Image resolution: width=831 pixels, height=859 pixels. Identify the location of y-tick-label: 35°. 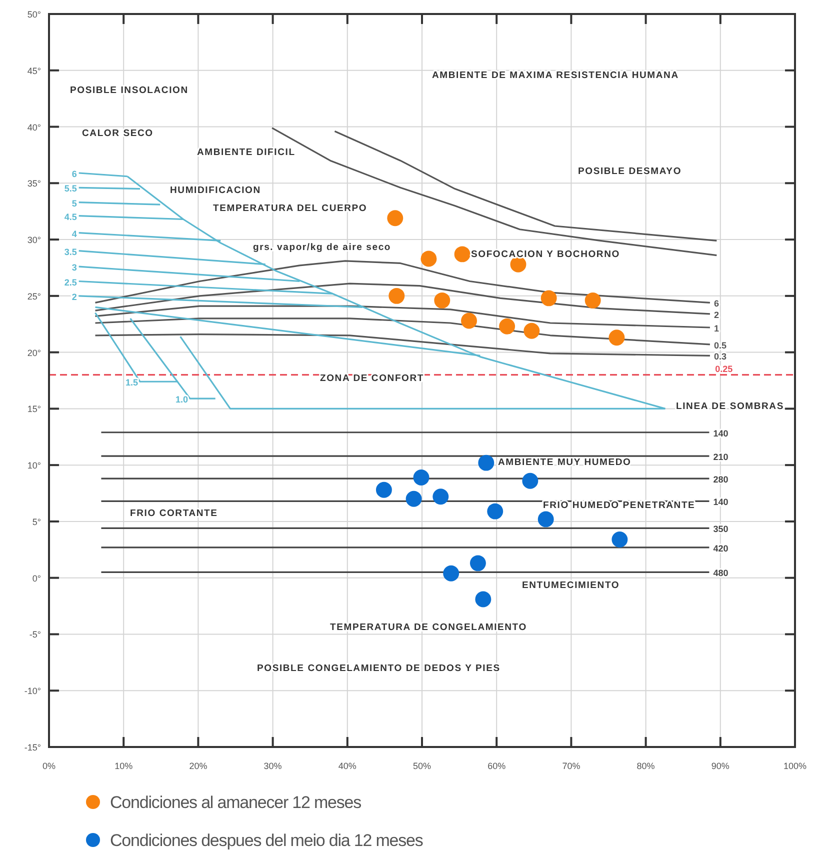
(34, 183).